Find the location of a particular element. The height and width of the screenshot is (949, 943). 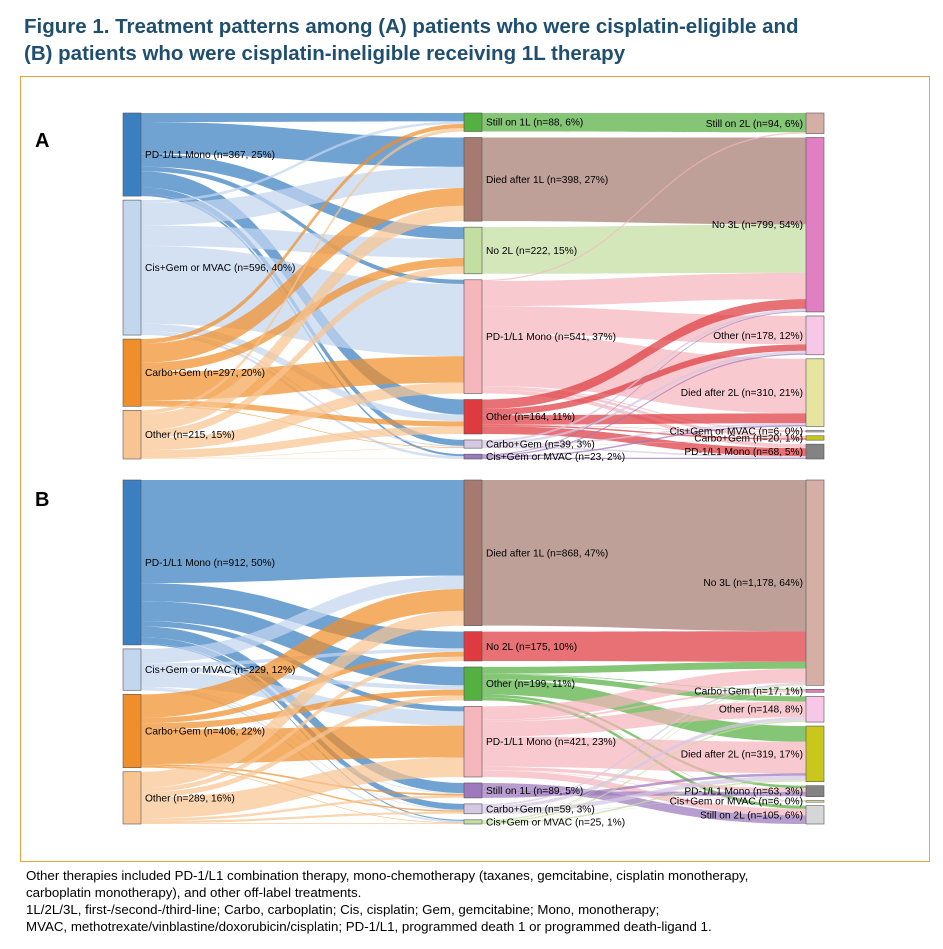

flow-a_other-to-a_no2 is located at coordinates (302, 352).